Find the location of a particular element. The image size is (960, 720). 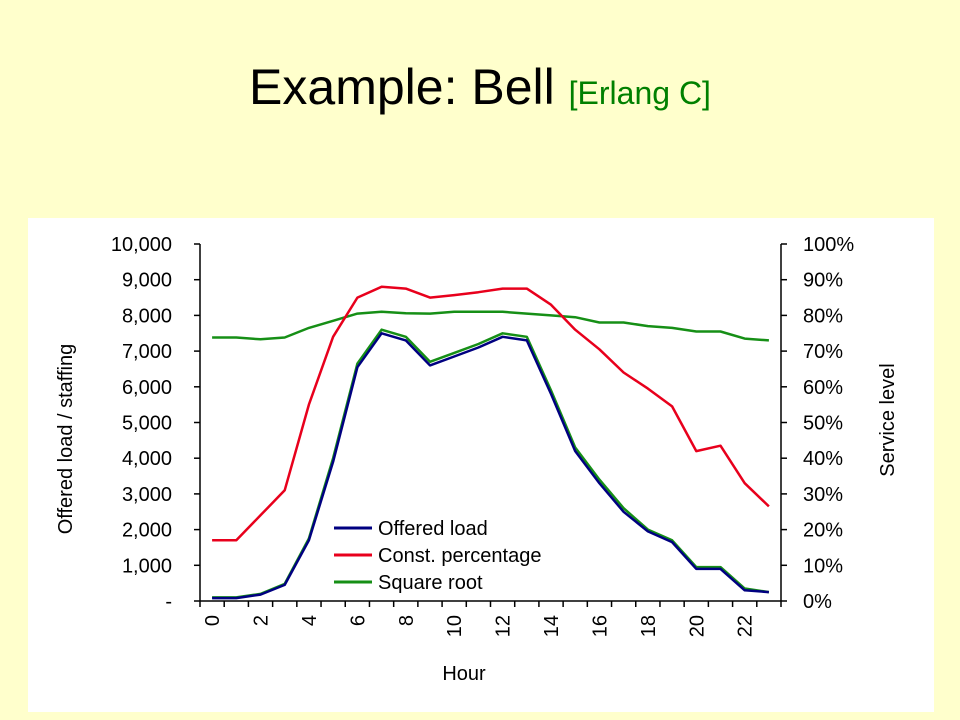

series-line-square-root-service-level is located at coordinates (490, 326).